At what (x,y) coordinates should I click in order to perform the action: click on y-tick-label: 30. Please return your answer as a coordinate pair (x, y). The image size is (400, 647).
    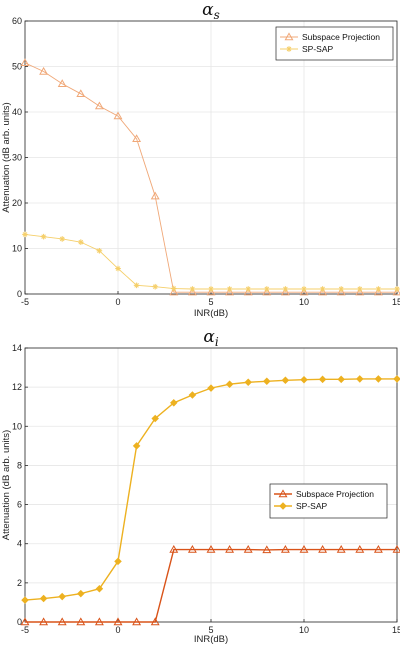
    Looking at the image, I should click on (17, 158).